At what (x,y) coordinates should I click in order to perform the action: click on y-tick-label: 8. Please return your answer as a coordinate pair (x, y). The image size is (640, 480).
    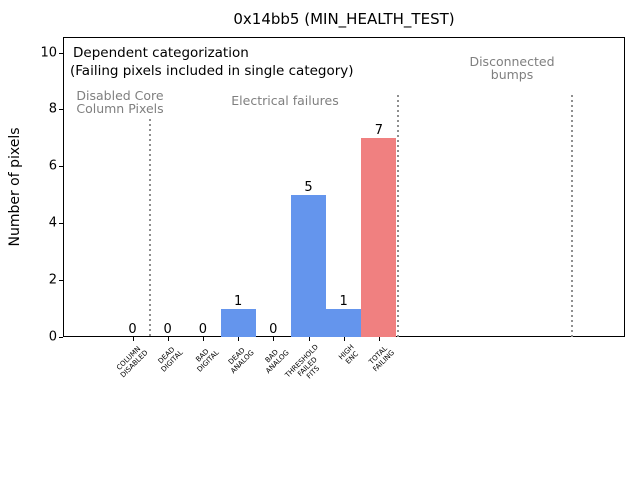
    Looking at the image, I should click on (52, 109).